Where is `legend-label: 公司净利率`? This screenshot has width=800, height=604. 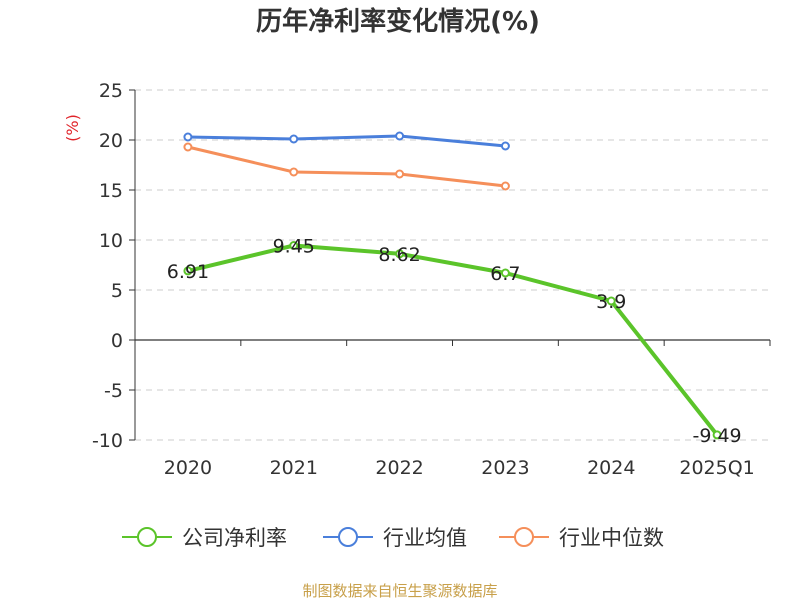
legend-label: 公司净利率 is located at coordinates (234, 538).